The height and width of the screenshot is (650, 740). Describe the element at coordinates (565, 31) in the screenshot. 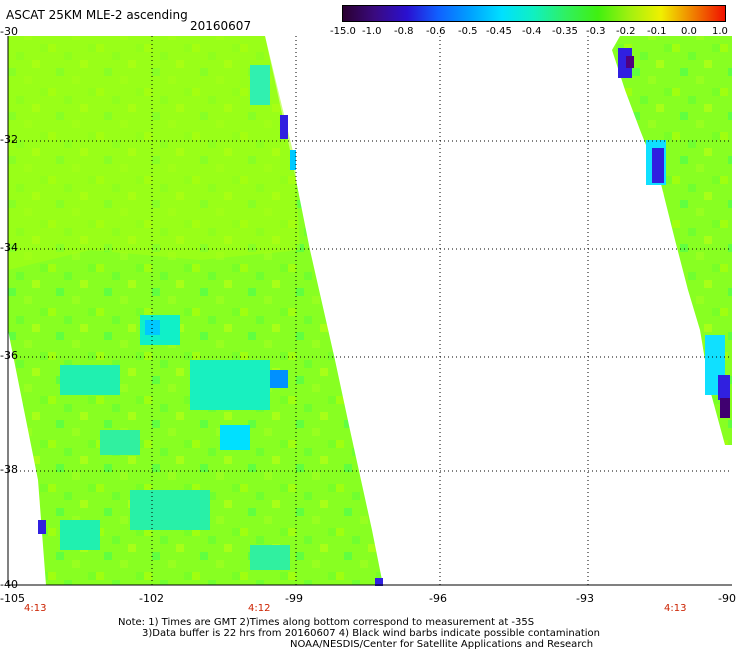

I see `colorbar-label: -0.35` at that location.